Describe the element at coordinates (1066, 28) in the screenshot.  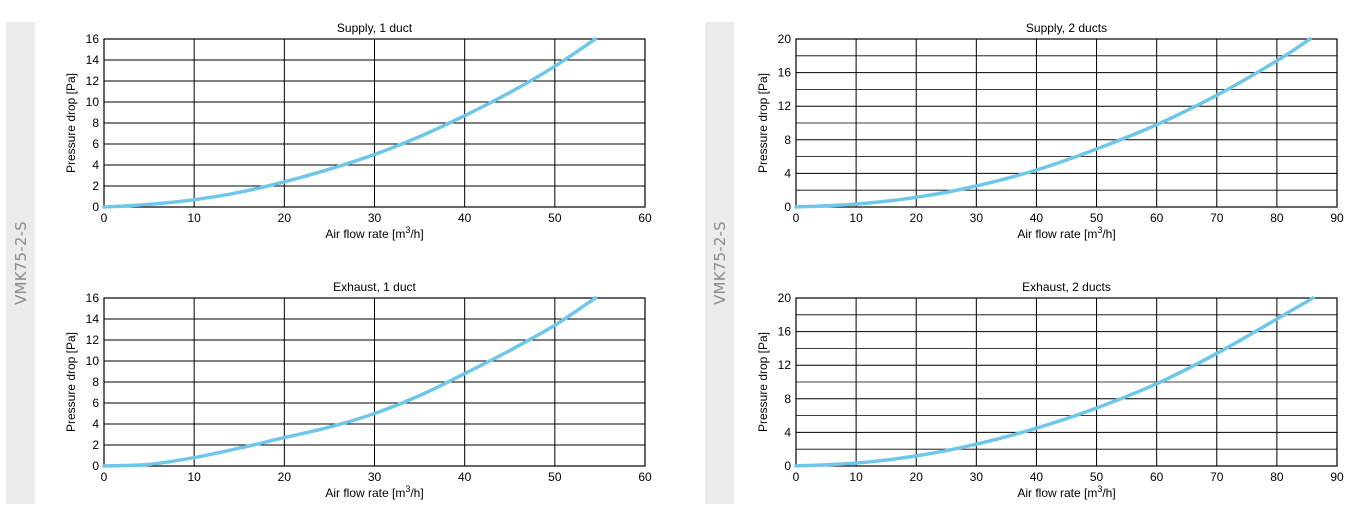
I see `chart-title: Supply, 2 ducts` at that location.